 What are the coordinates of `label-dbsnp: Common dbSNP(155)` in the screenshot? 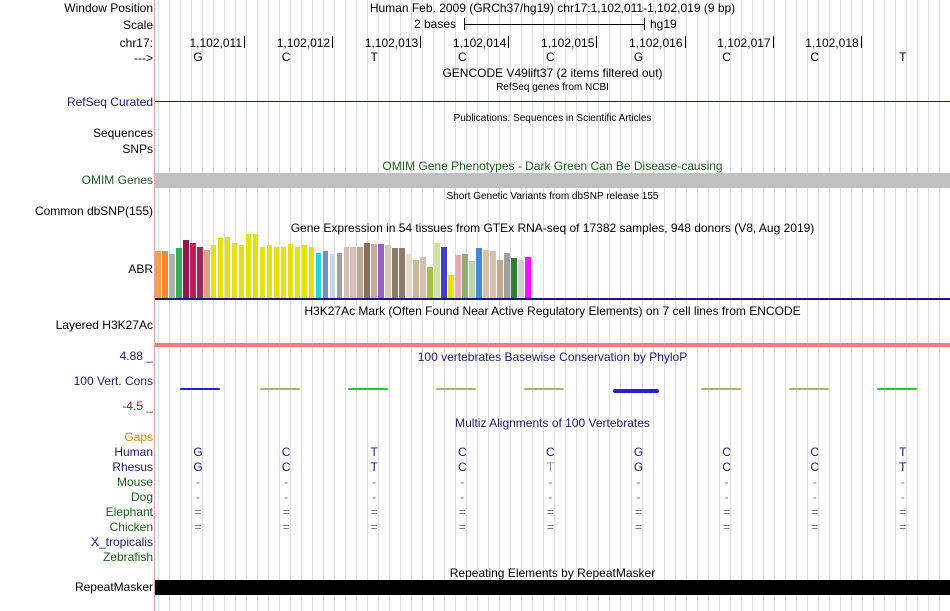 It's located at (93, 211).